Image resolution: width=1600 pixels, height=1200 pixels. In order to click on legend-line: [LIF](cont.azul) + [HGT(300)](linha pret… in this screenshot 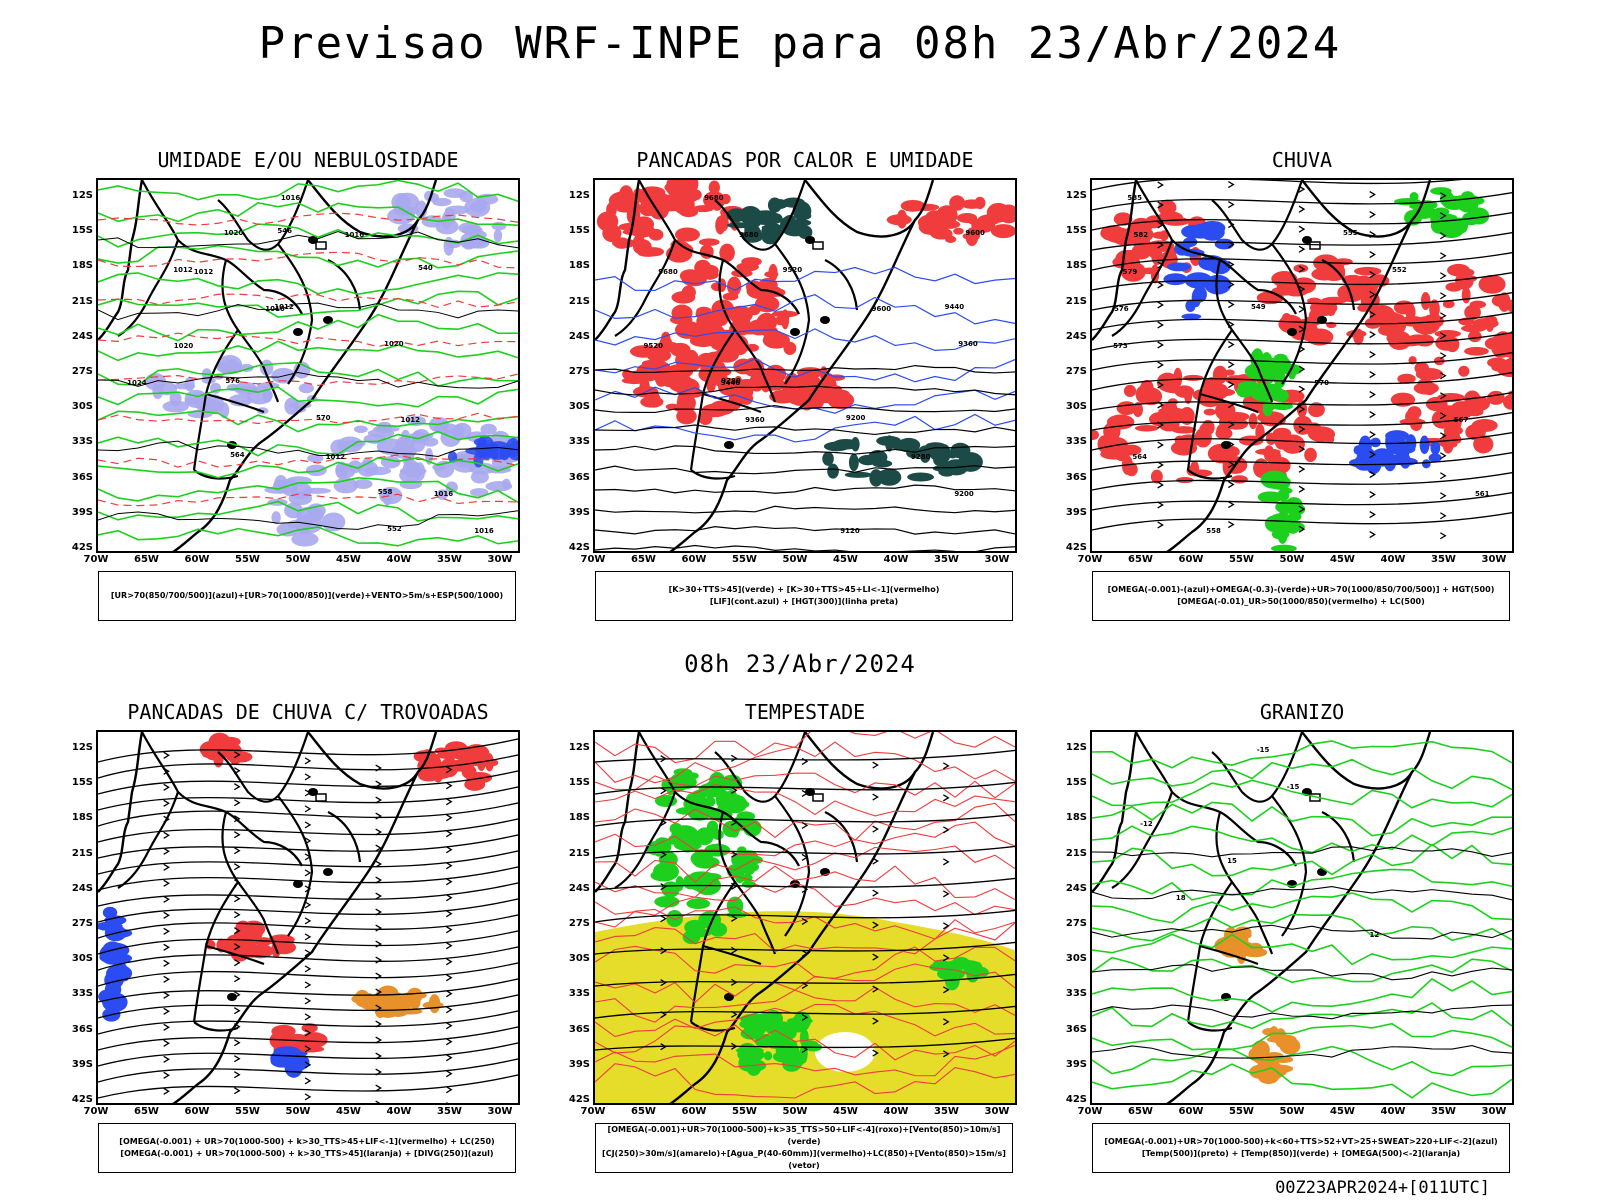, I will do `click(804, 601)`.